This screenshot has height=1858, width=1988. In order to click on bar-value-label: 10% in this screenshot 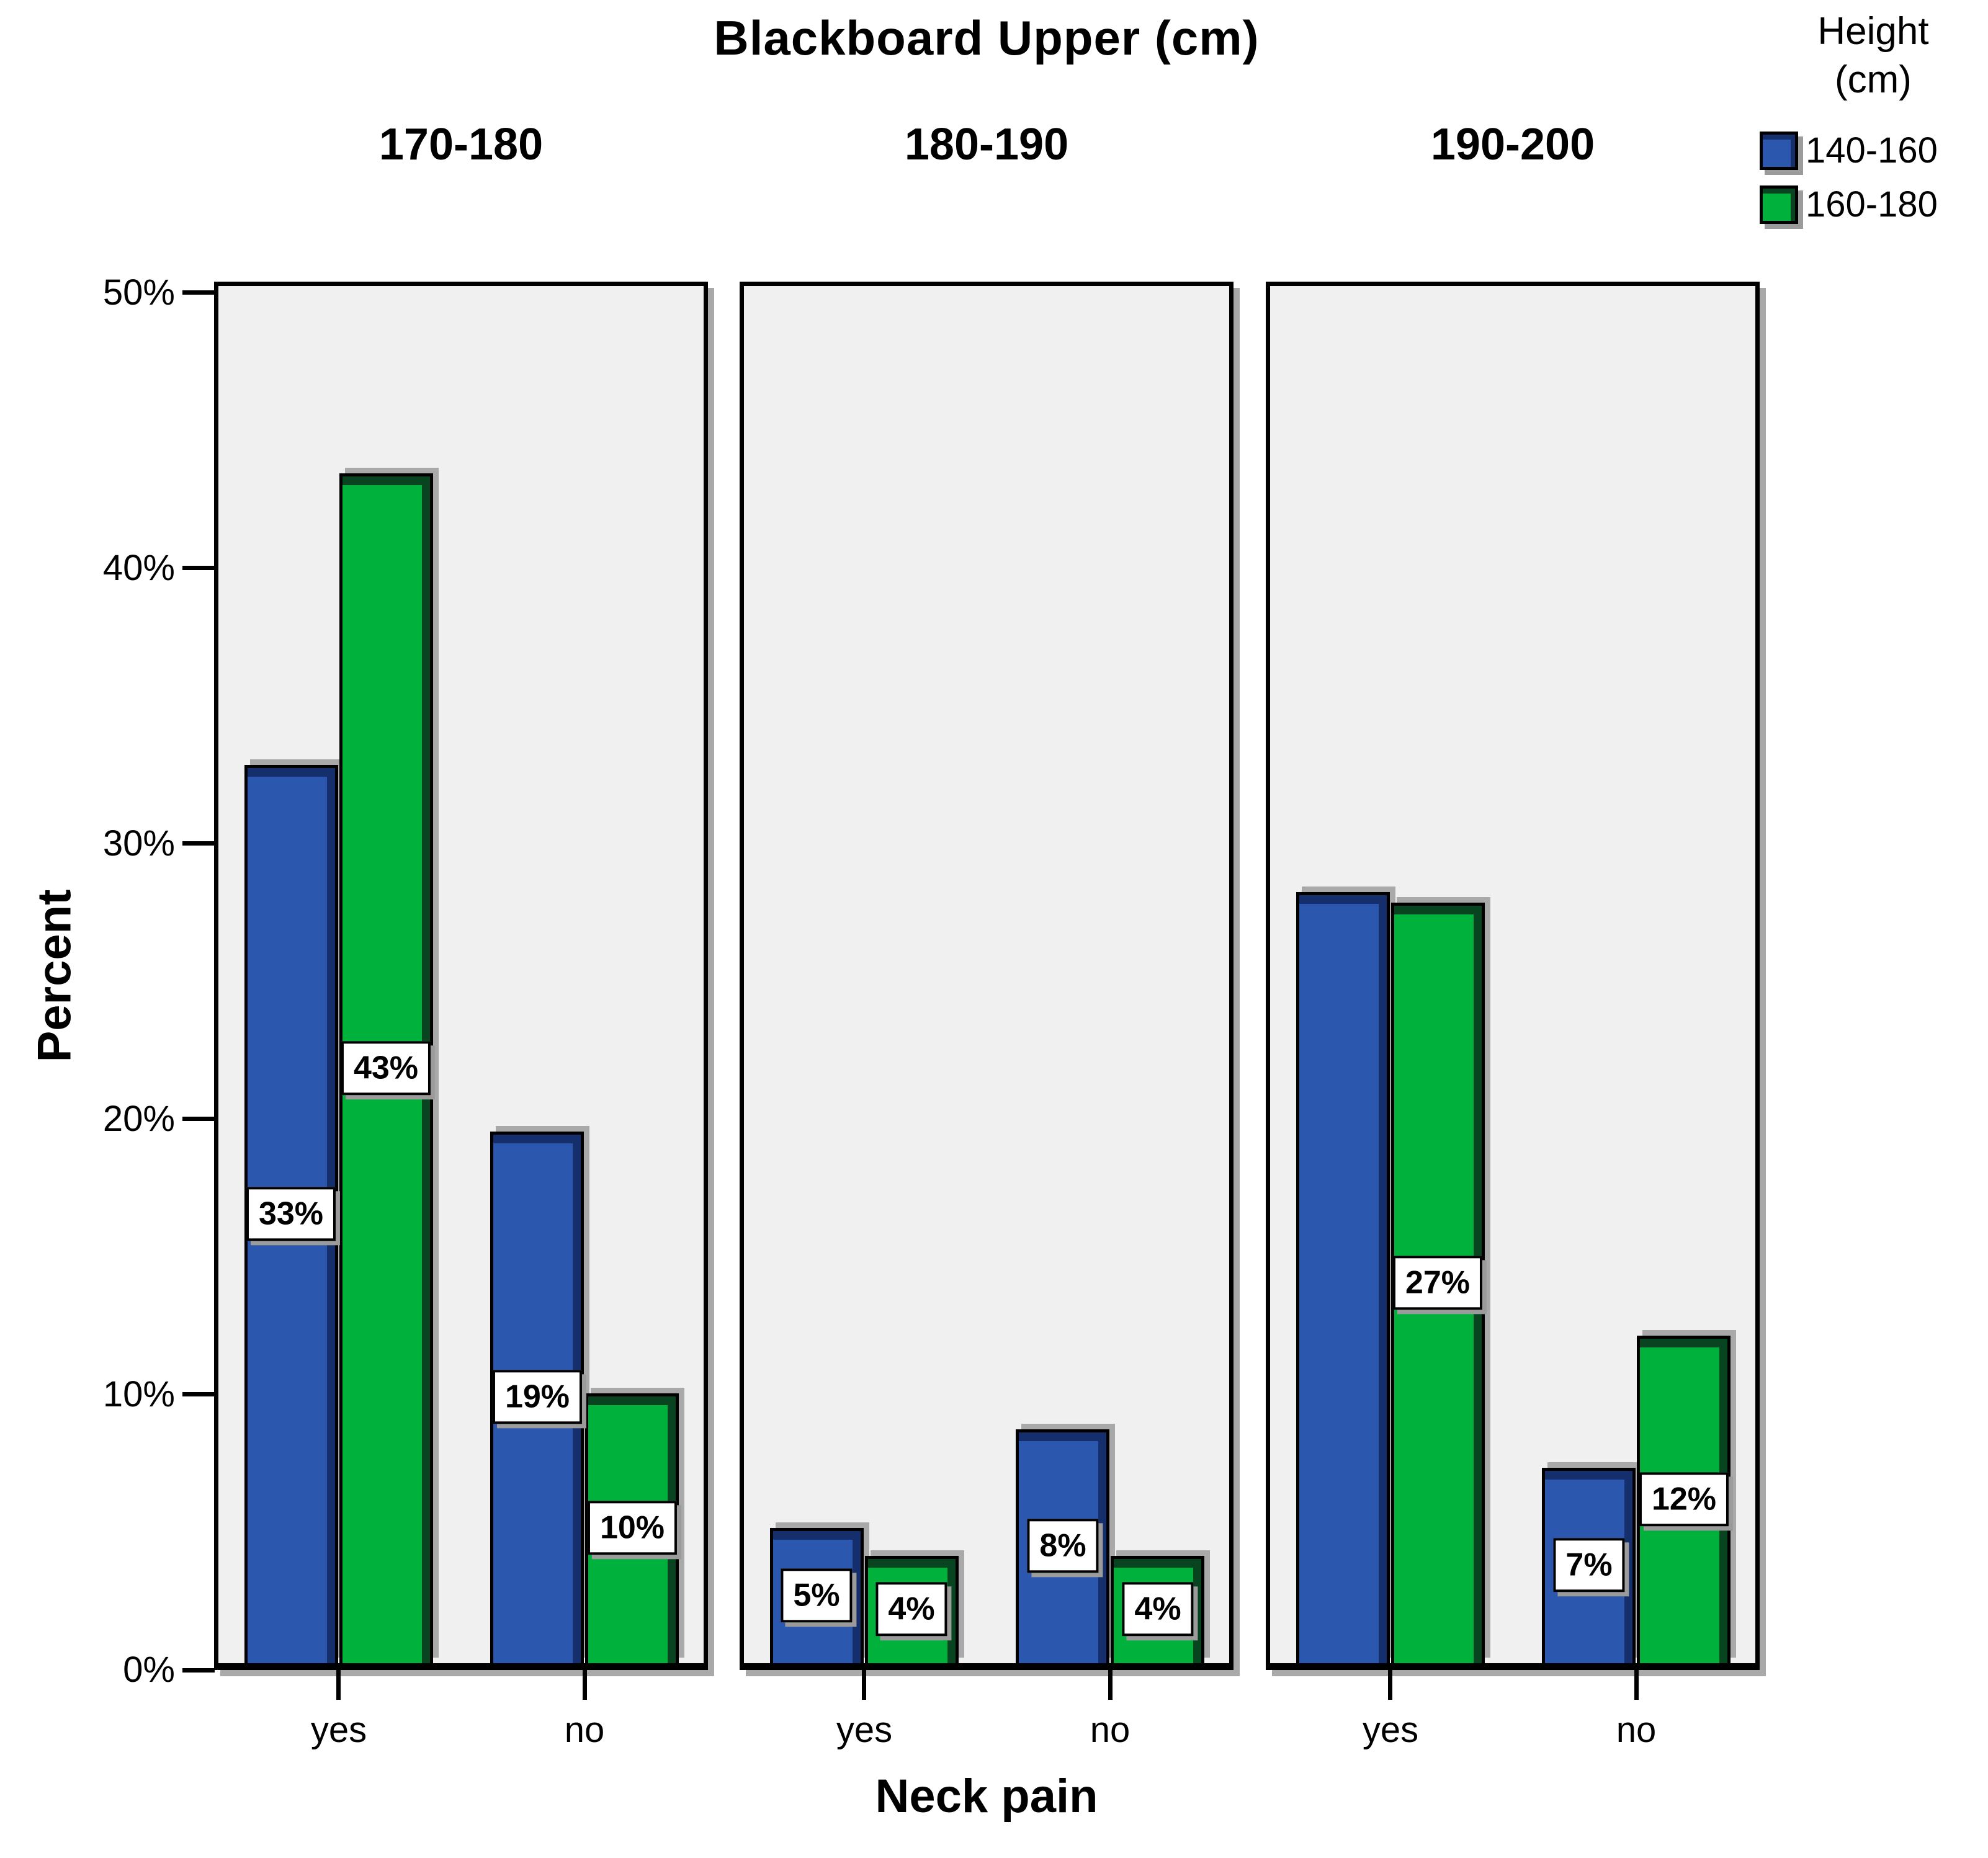, I will do `click(632, 1528)`.